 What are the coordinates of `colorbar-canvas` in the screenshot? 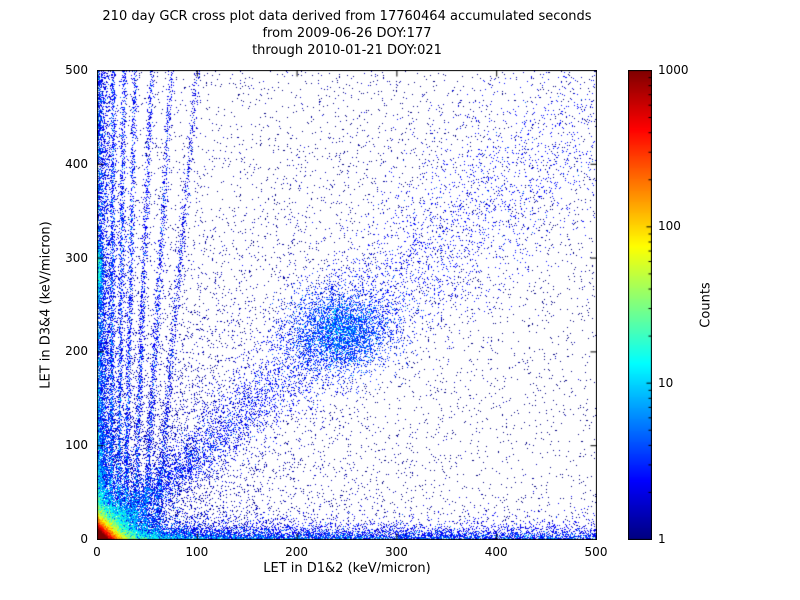 It's located at (640, 305).